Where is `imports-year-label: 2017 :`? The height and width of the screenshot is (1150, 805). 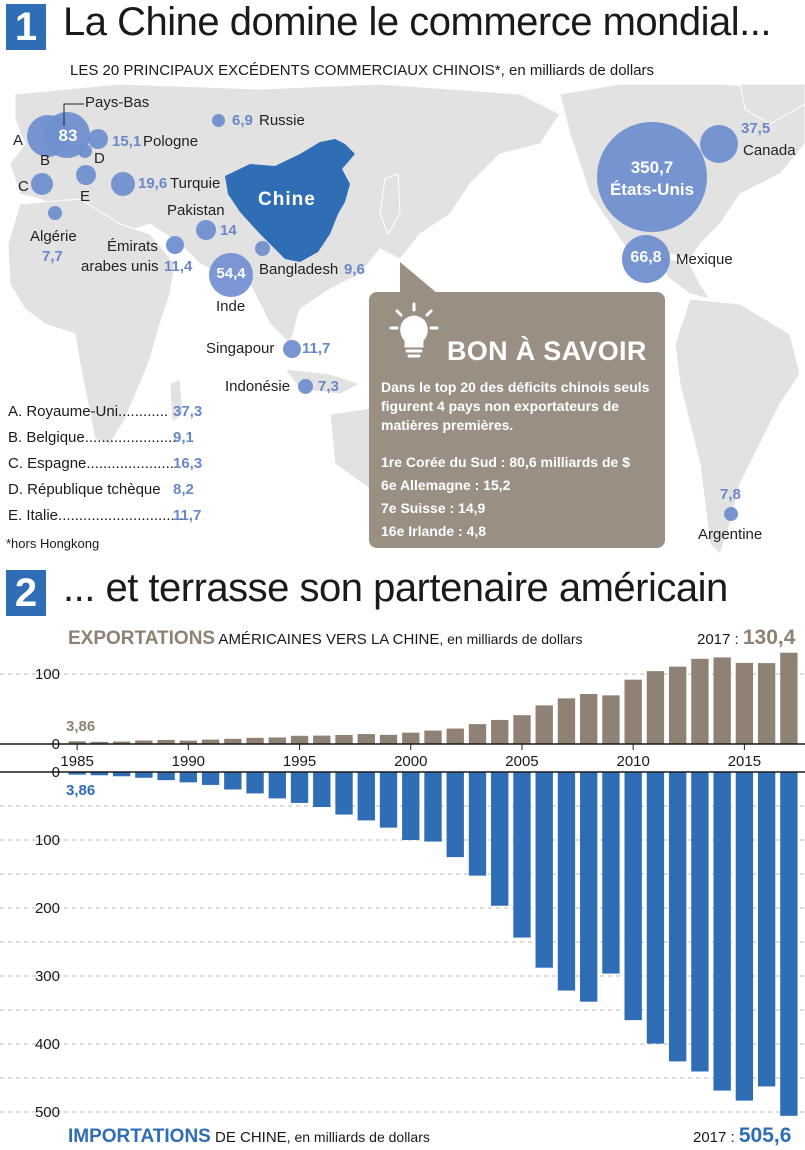 imports-year-label: 2017 : is located at coordinates (716, 1137).